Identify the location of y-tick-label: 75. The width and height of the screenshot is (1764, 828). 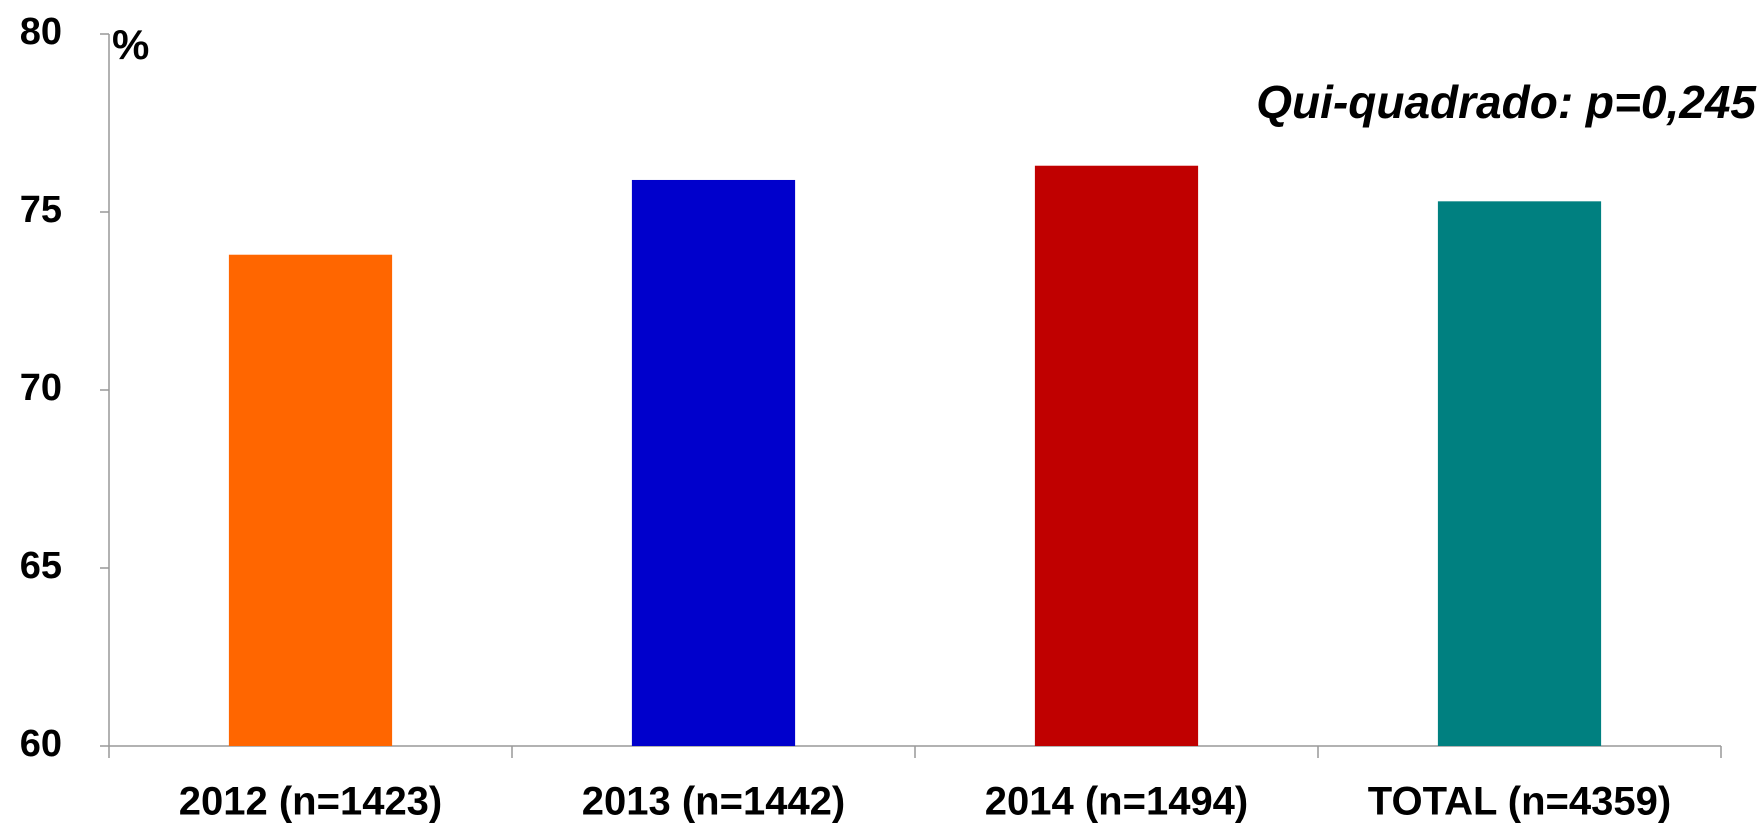
(41, 210).